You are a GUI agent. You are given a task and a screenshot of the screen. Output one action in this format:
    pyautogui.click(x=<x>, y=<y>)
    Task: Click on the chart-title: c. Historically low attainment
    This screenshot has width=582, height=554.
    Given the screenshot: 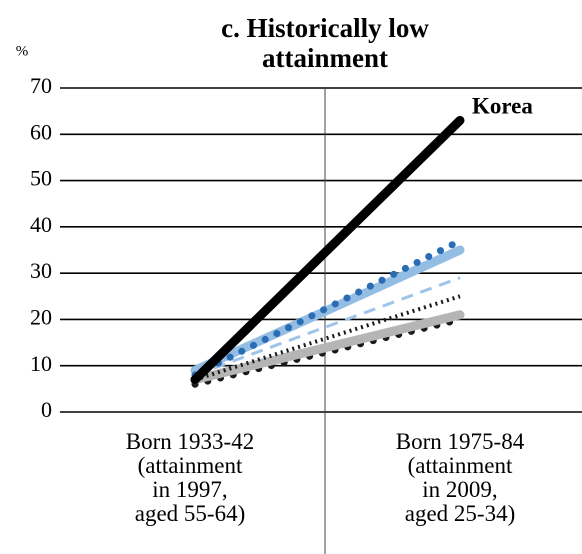 What is the action you would take?
    pyautogui.click(x=325, y=43)
    